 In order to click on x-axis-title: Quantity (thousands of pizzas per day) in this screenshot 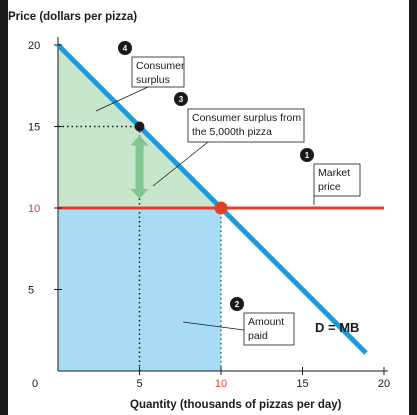, I will do `click(236, 405)`.